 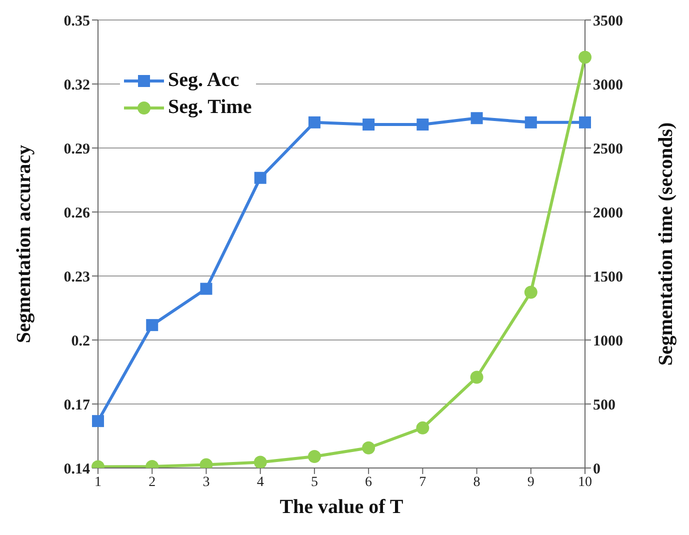 What do you see at coordinates (608, 341) in the screenshot?
I see `y2-tick-label: 1000` at bounding box center [608, 341].